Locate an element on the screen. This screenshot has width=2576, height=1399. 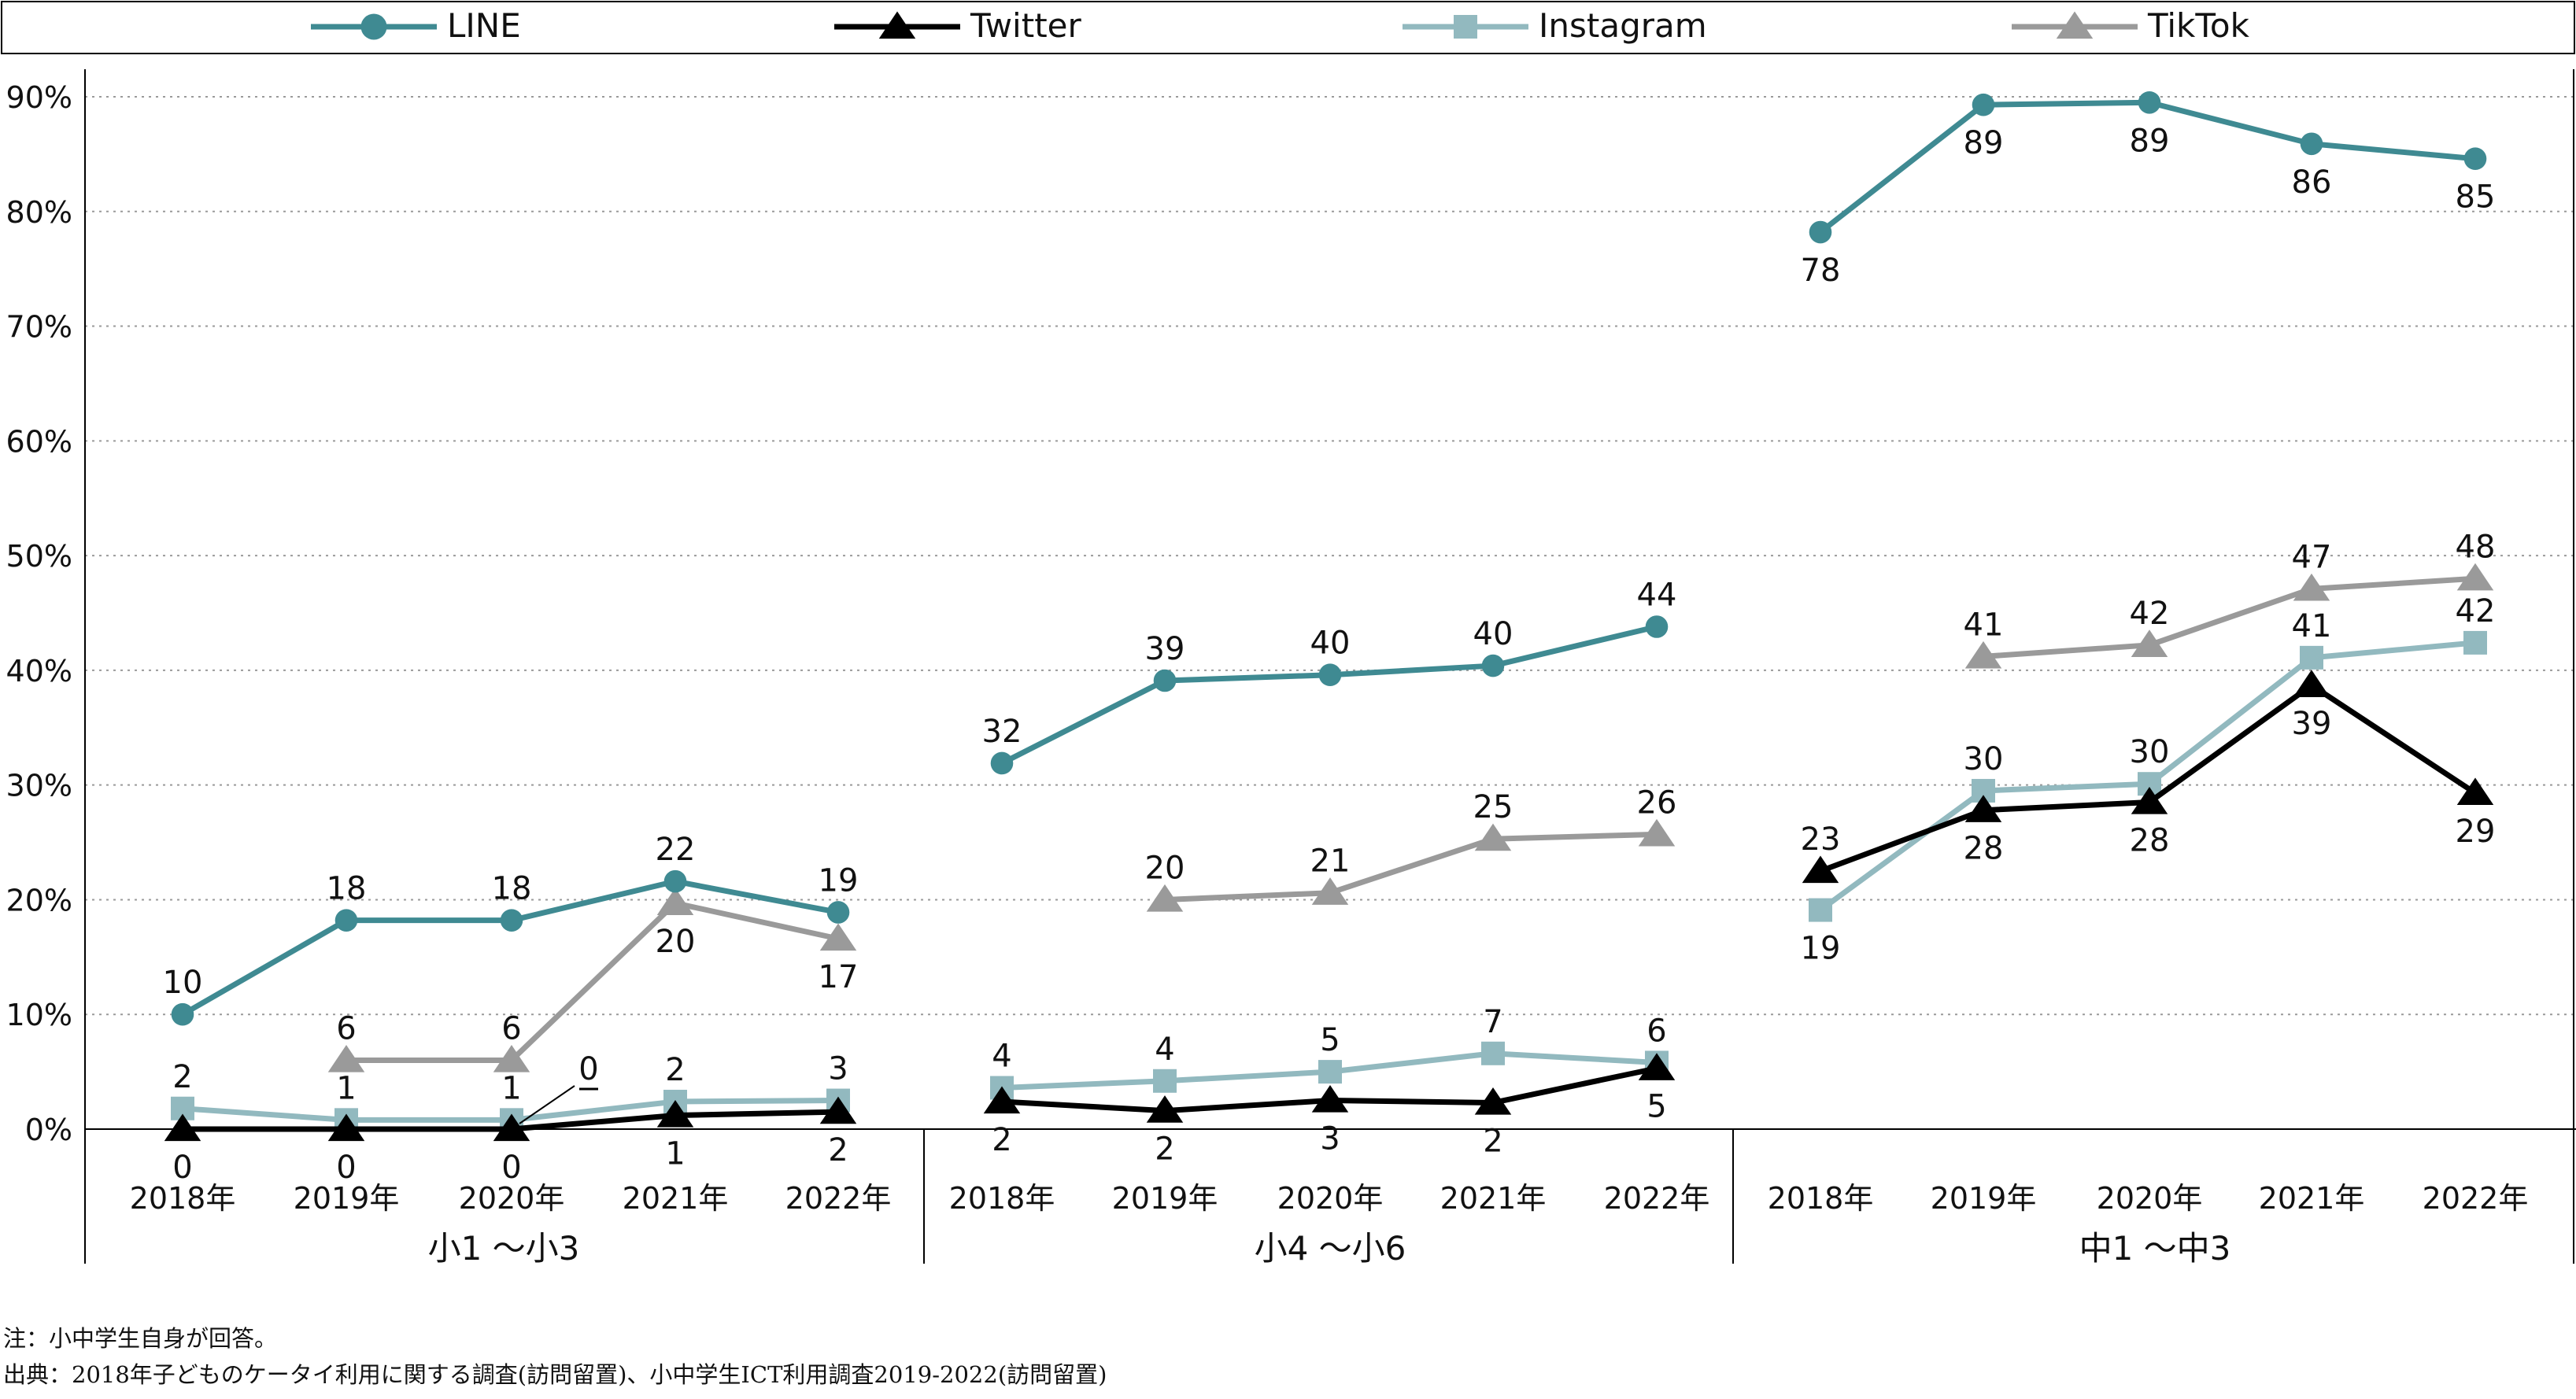
series-line-line is located at coordinates (2147, 166).